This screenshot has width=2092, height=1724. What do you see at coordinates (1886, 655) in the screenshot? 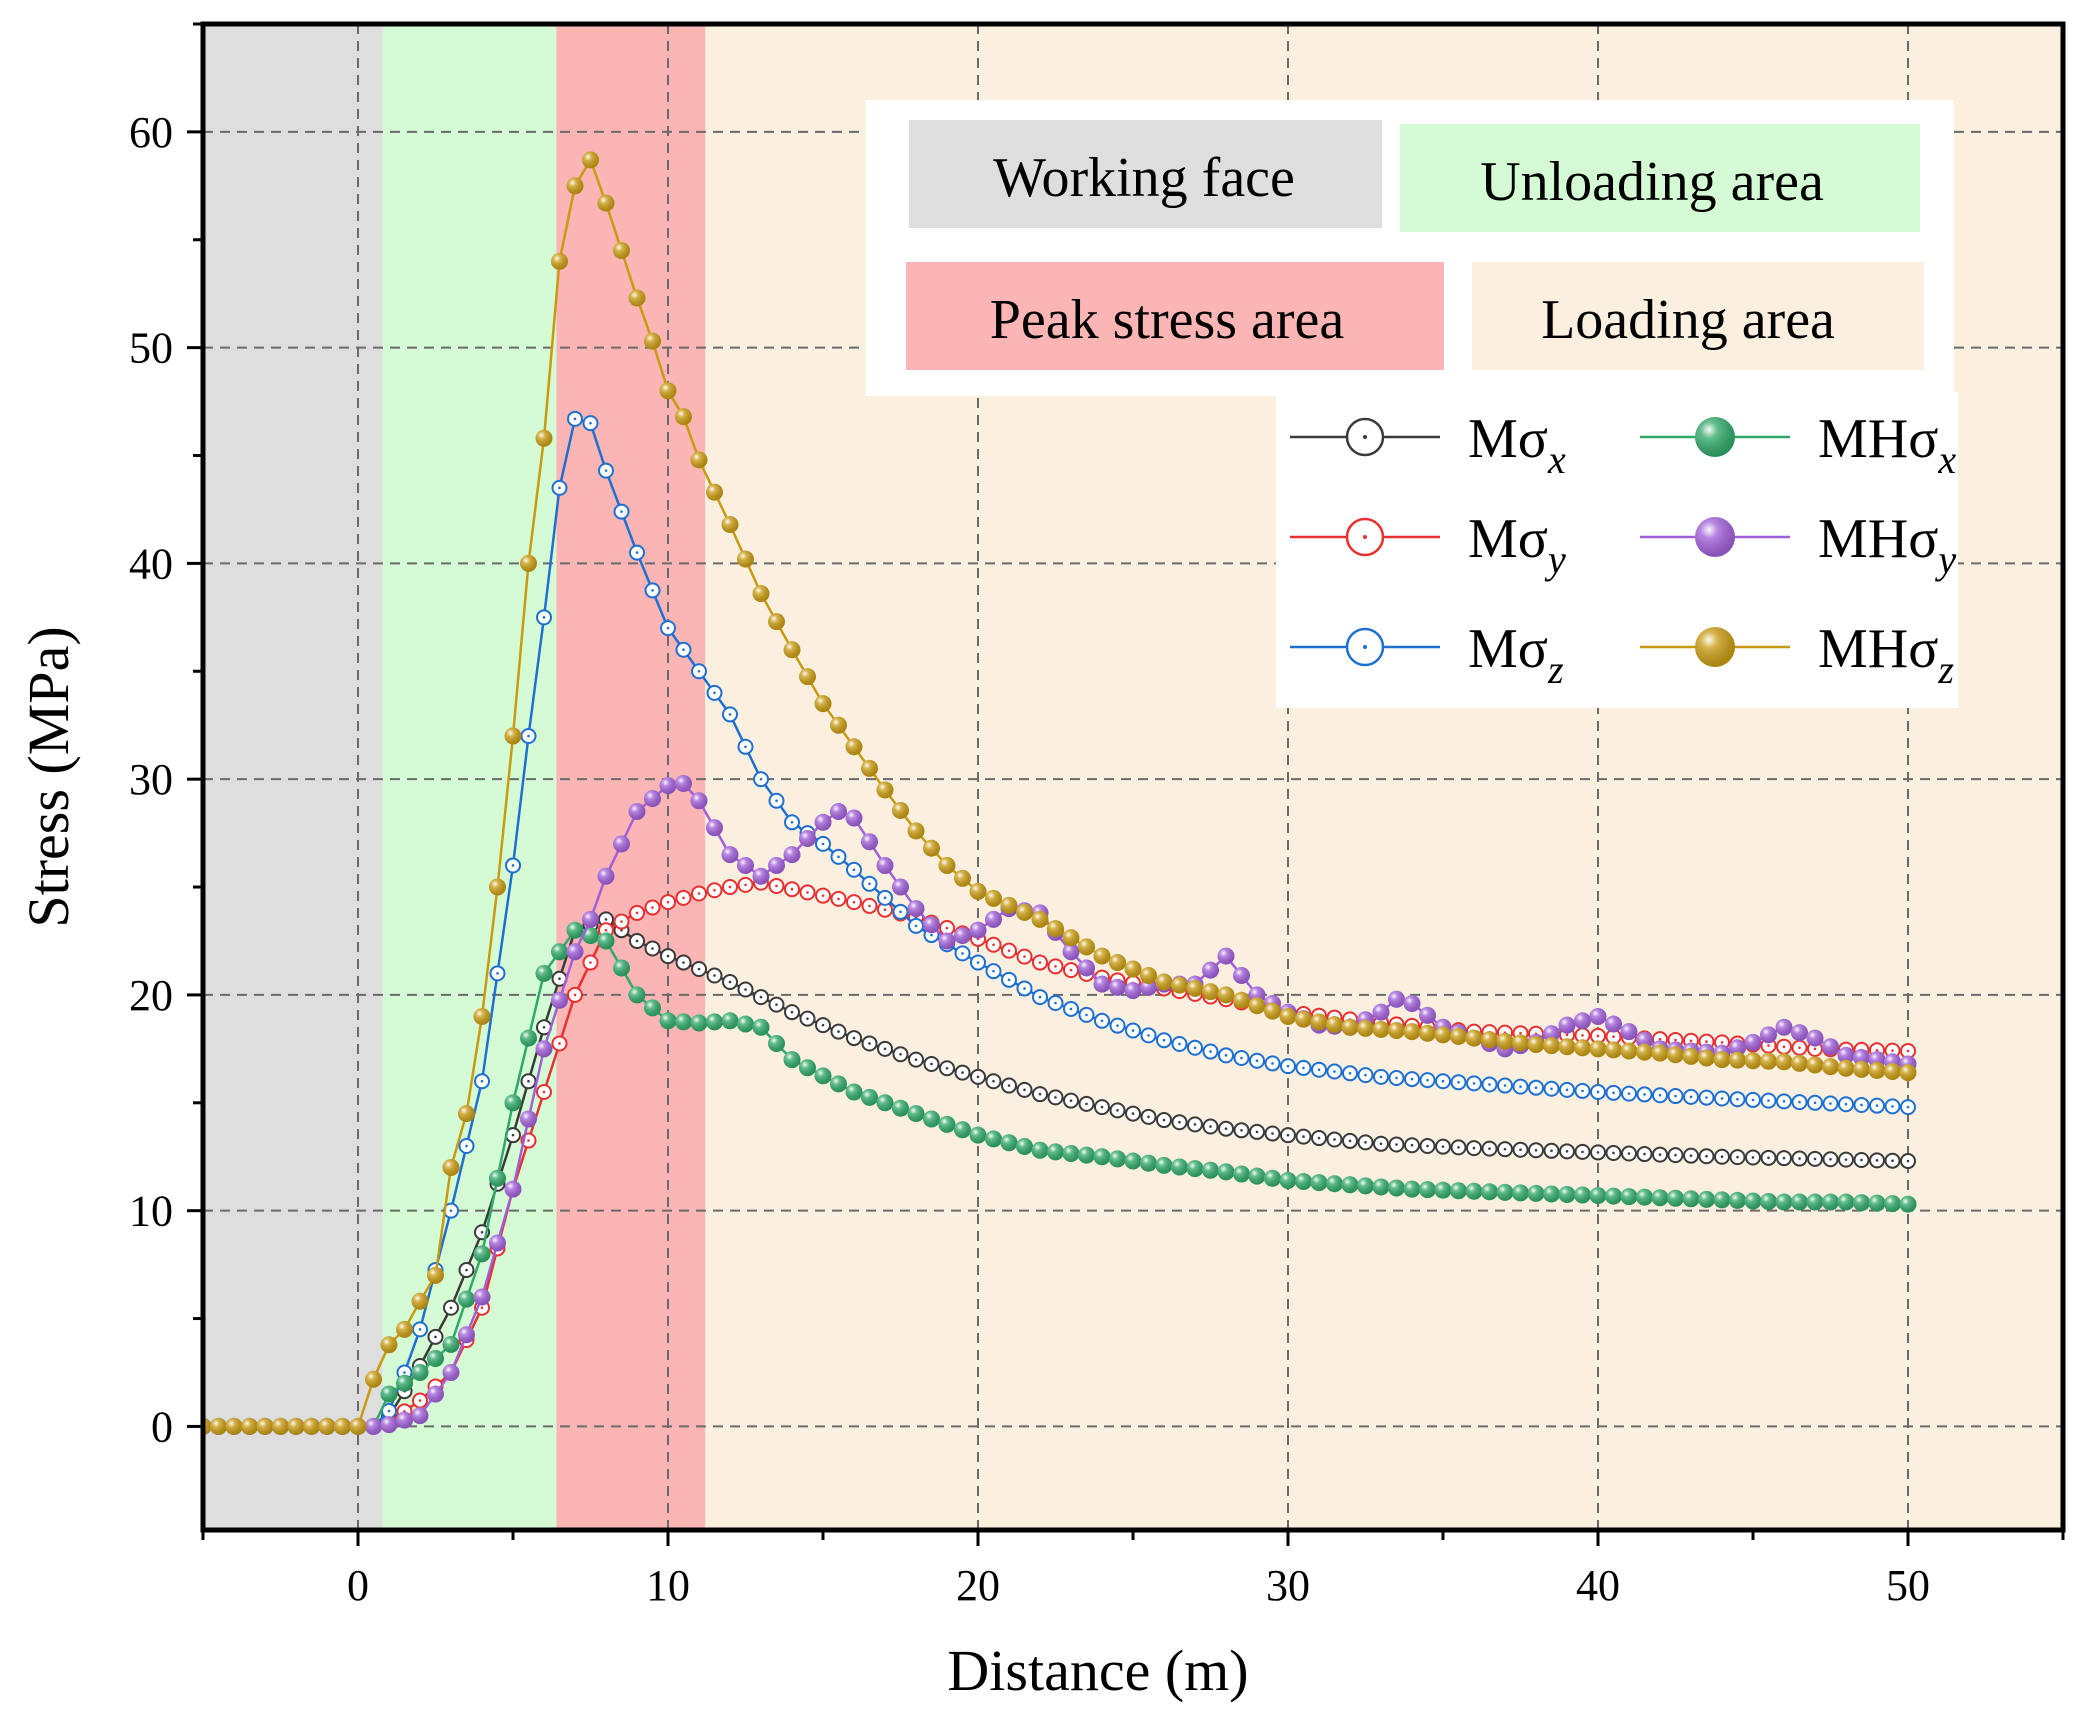
I see `legend-label-mhsigma-z: MHσz` at bounding box center [1886, 655].